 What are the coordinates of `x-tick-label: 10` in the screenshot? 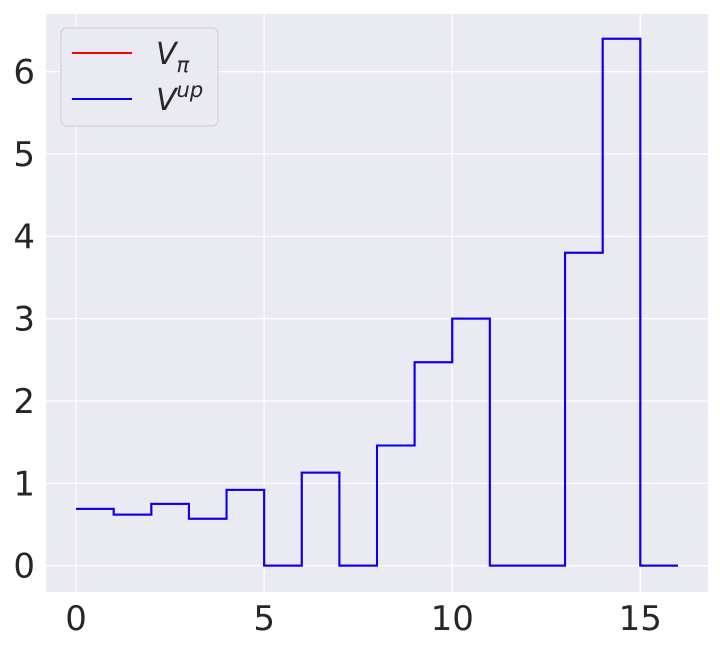 It's located at (452, 619).